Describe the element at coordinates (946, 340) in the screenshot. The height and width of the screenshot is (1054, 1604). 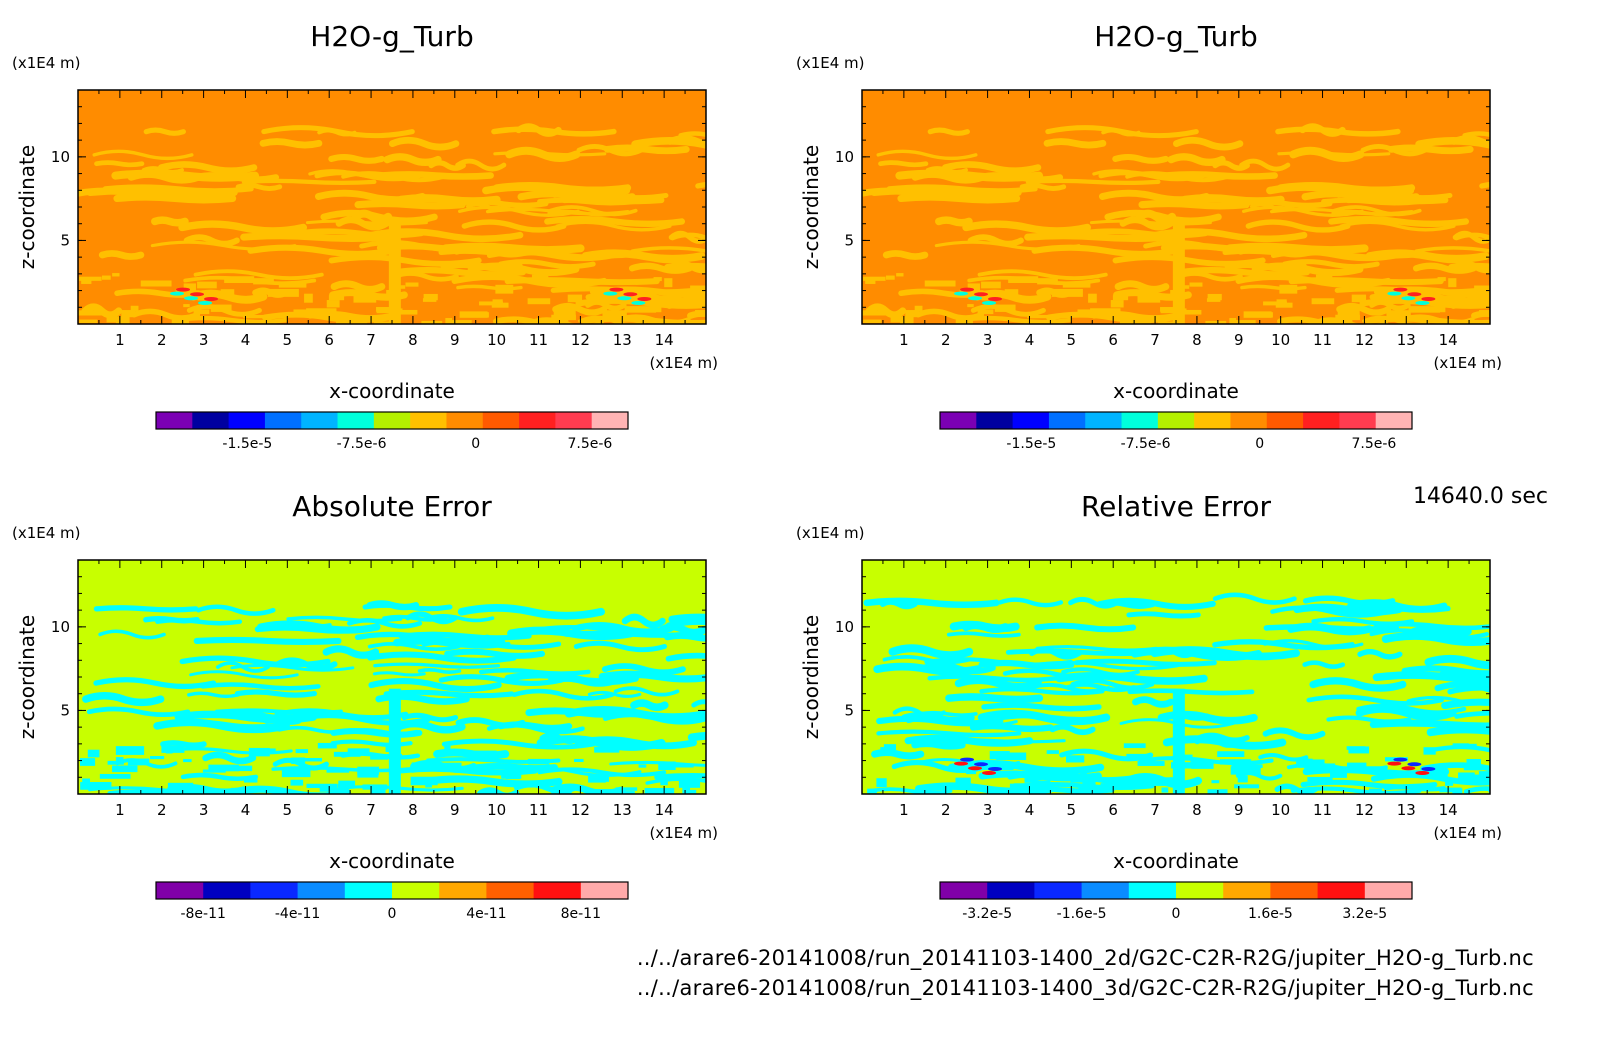
I see `x-tick-label: 2` at that location.